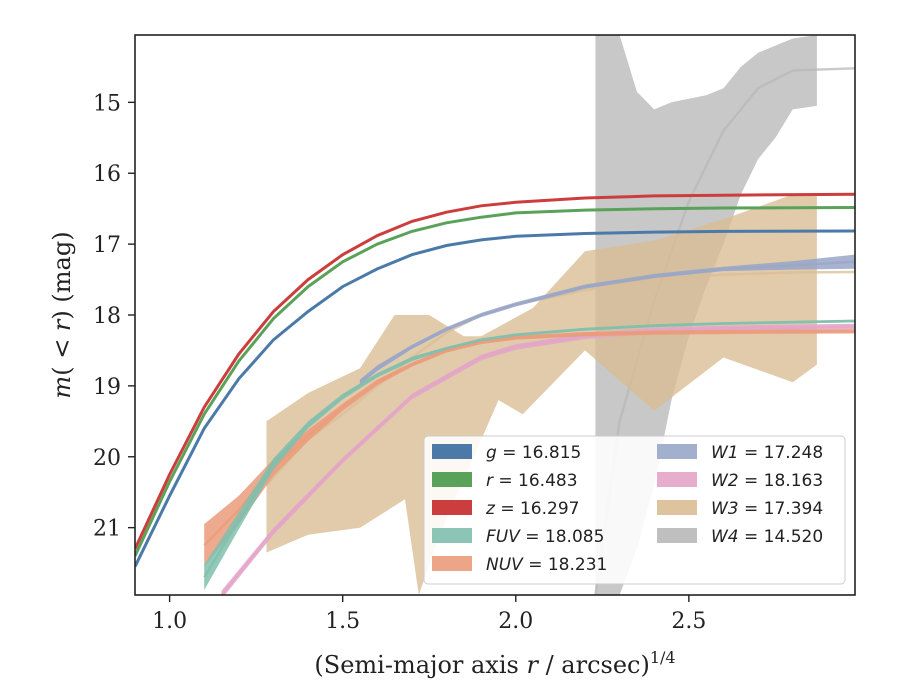 This screenshot has width=900, height=700. I want to click on series-w1, so click(607, 320).